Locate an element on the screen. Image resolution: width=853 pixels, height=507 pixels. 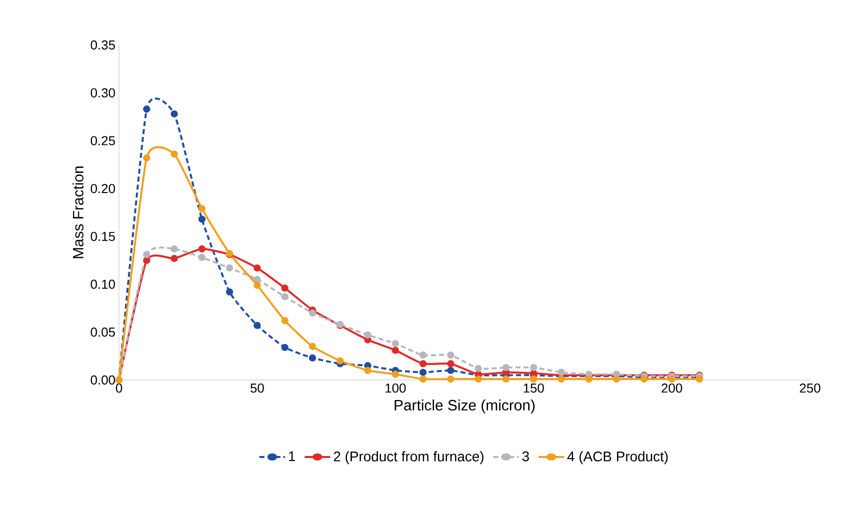
x-tick-label: 100 is located at coordinates (396, 388).